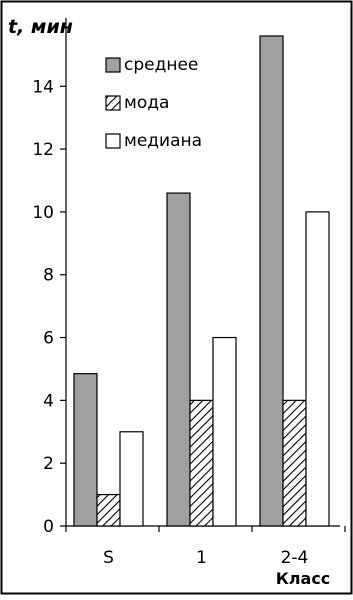 The height and width of the screenshot is (600, 353). What do you see at coordinates (43, 87) in the screenshot?
I see `y-tick-label: 14` at bounding box center [43, 87].